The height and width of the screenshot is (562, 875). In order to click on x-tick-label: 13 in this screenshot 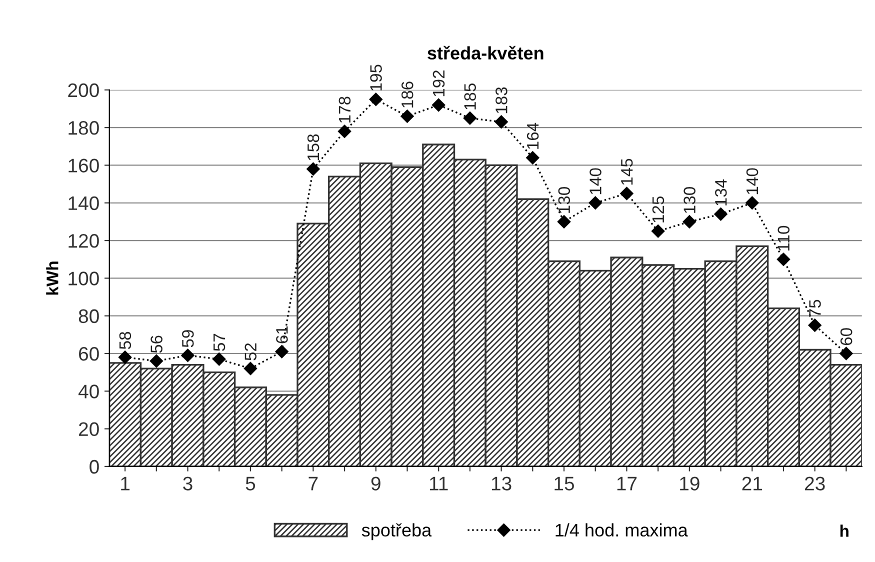, I will do `click(502, 483)`.